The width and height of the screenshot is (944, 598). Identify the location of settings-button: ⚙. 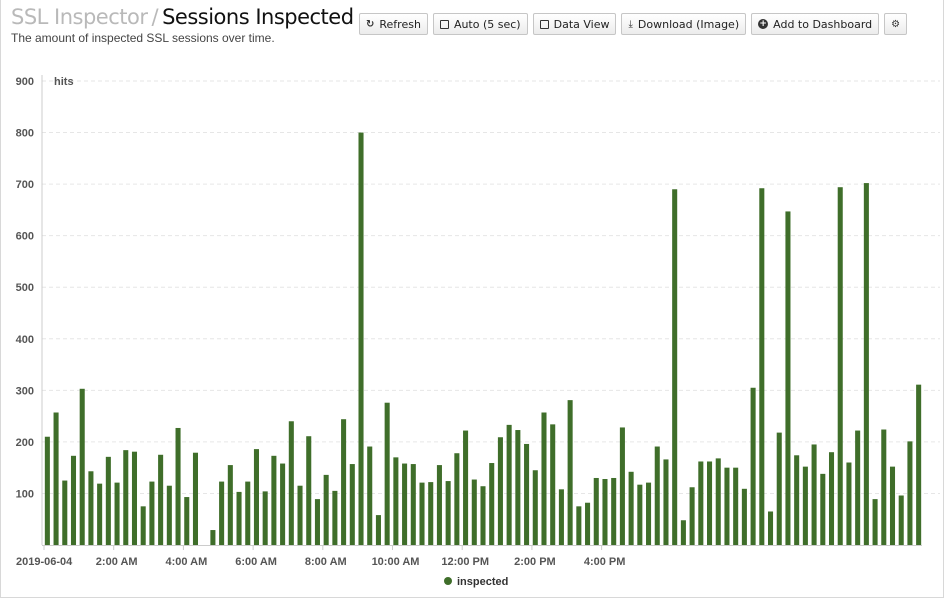
(896, 24).